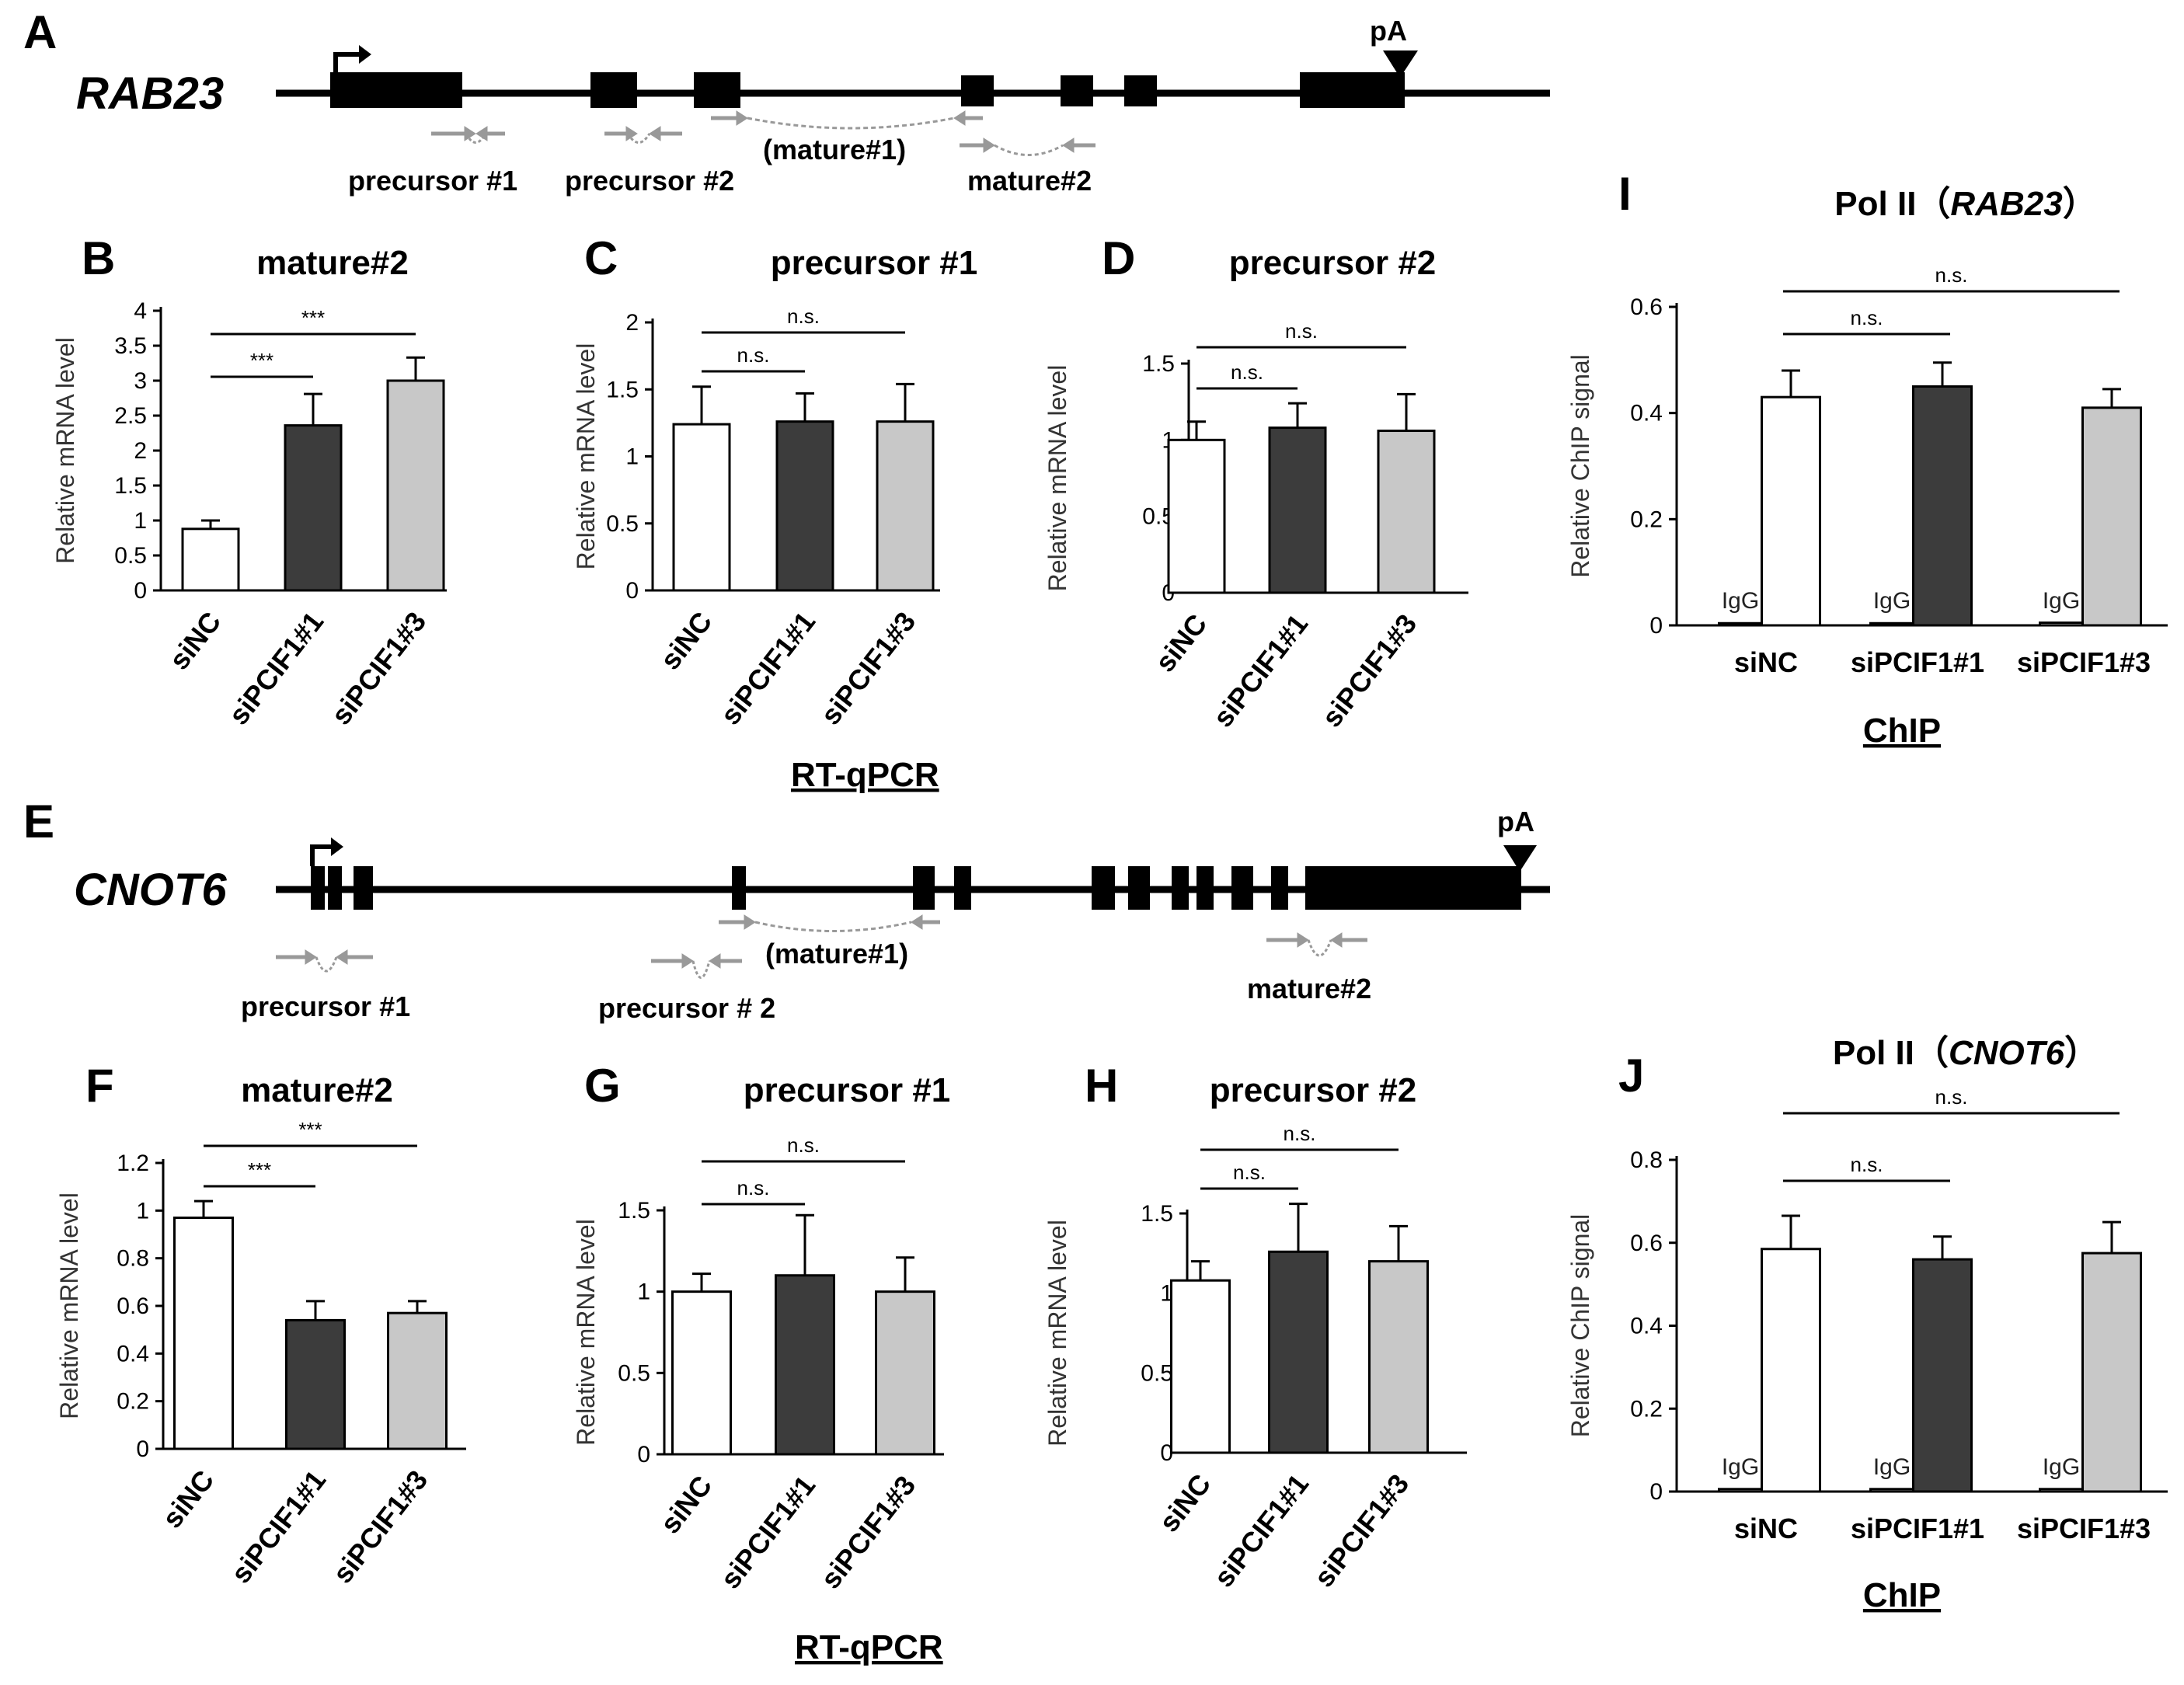 The height and width of the screenshot is (1685, 2184). Describe the element at coordinates (632, 457) in the screenshot. I see `y-tick-label: 1` at that location.